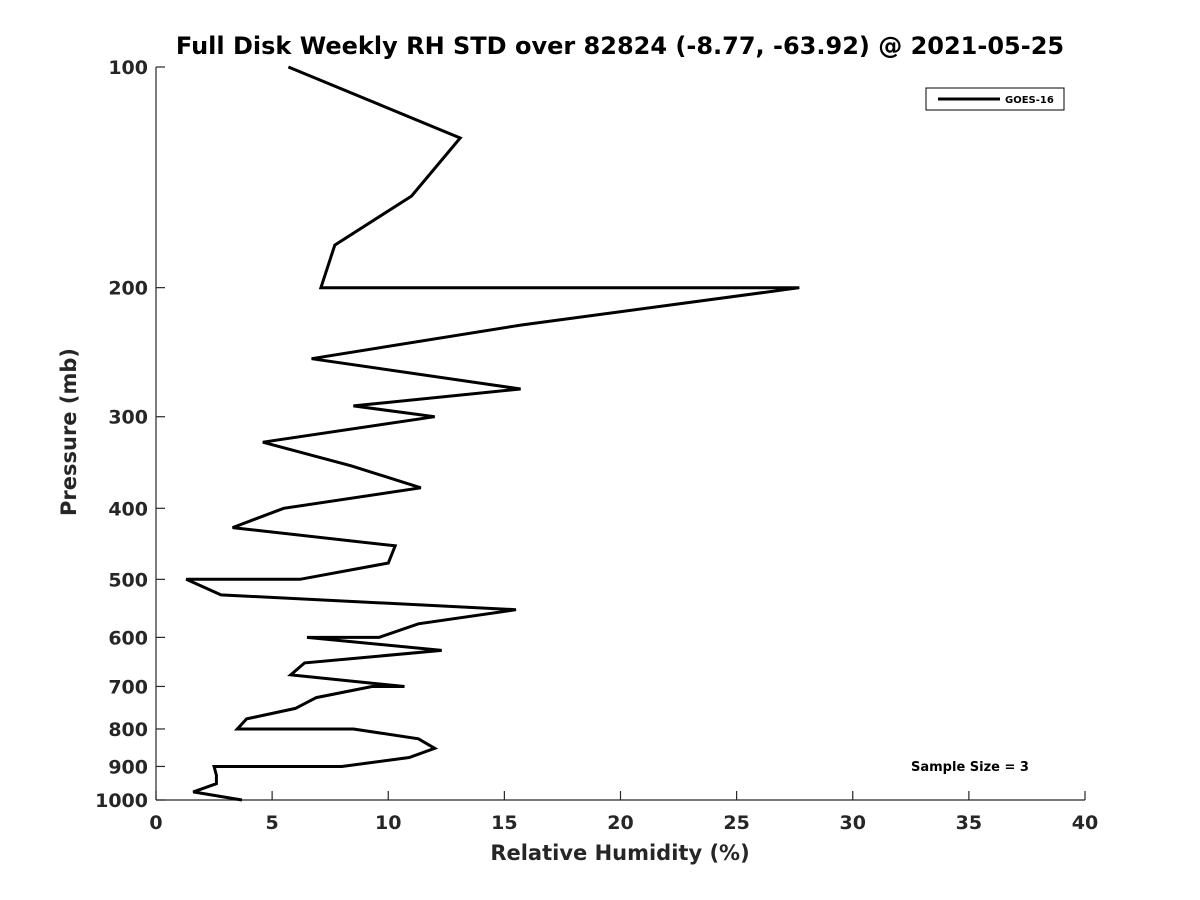  What do you see at coordinates (1085, 823) in the screenshot?
I see `x-tick-label: 40` at bounding box center [1085, 823].